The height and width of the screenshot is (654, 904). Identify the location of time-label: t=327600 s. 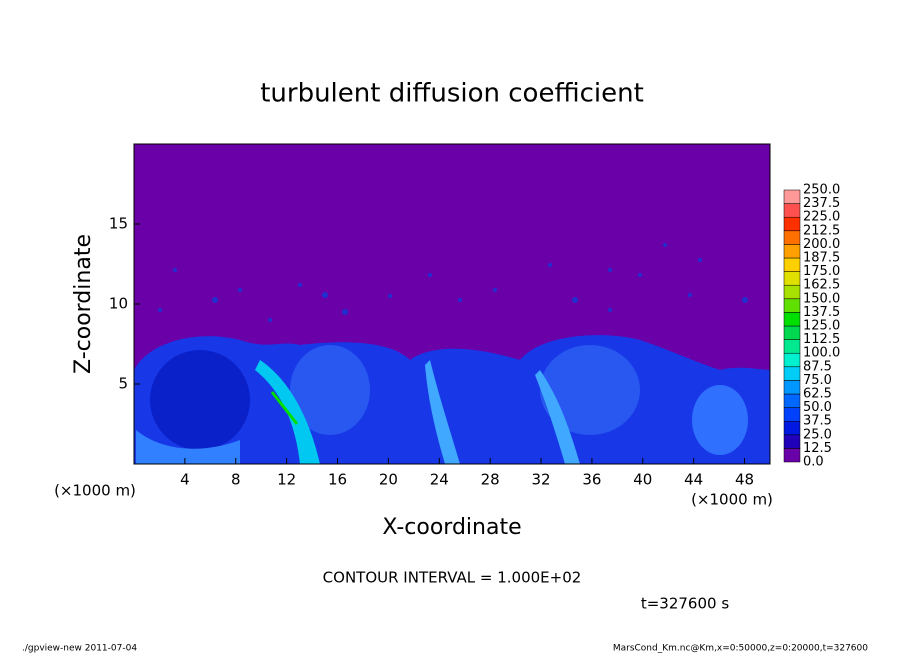
(685, 604).